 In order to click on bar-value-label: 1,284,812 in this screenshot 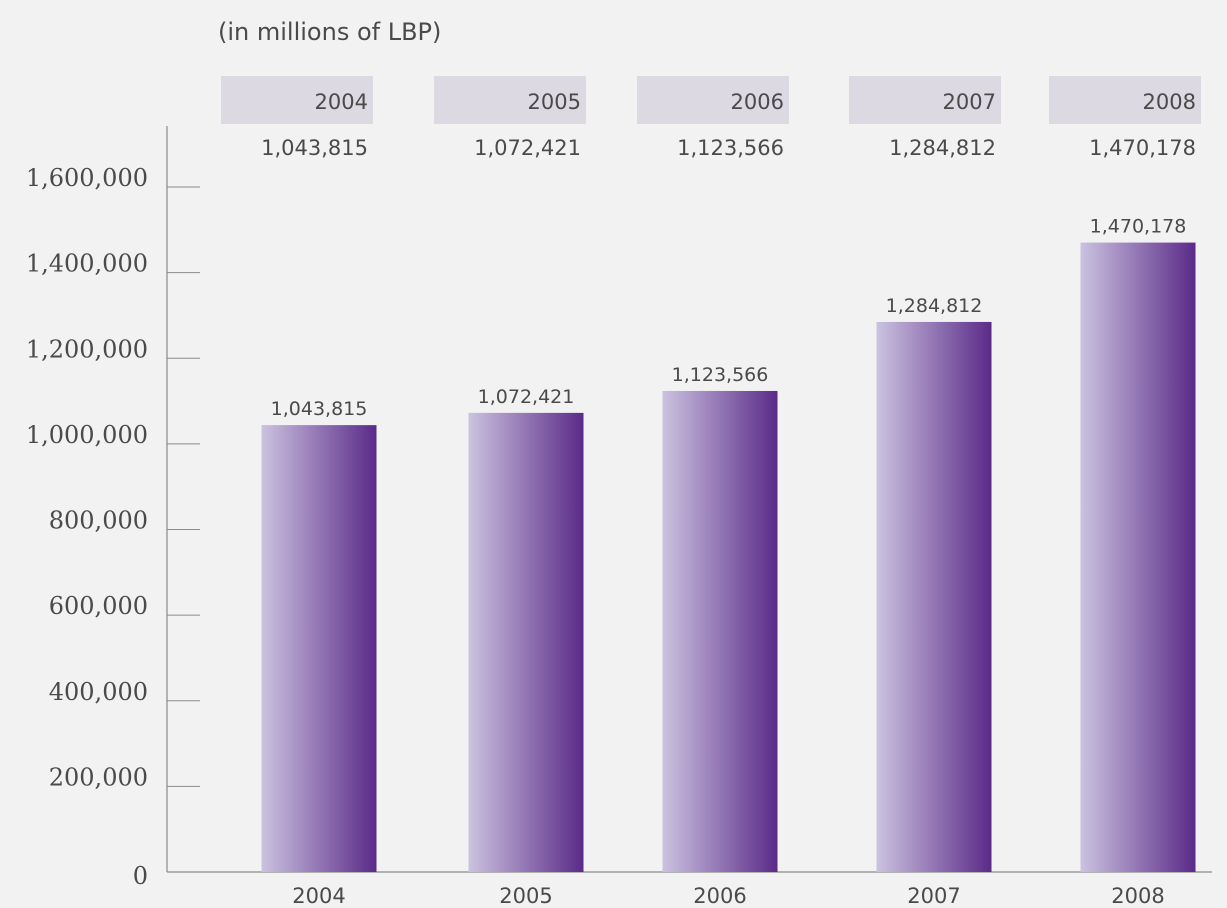, I will do `click(934, 306)`.